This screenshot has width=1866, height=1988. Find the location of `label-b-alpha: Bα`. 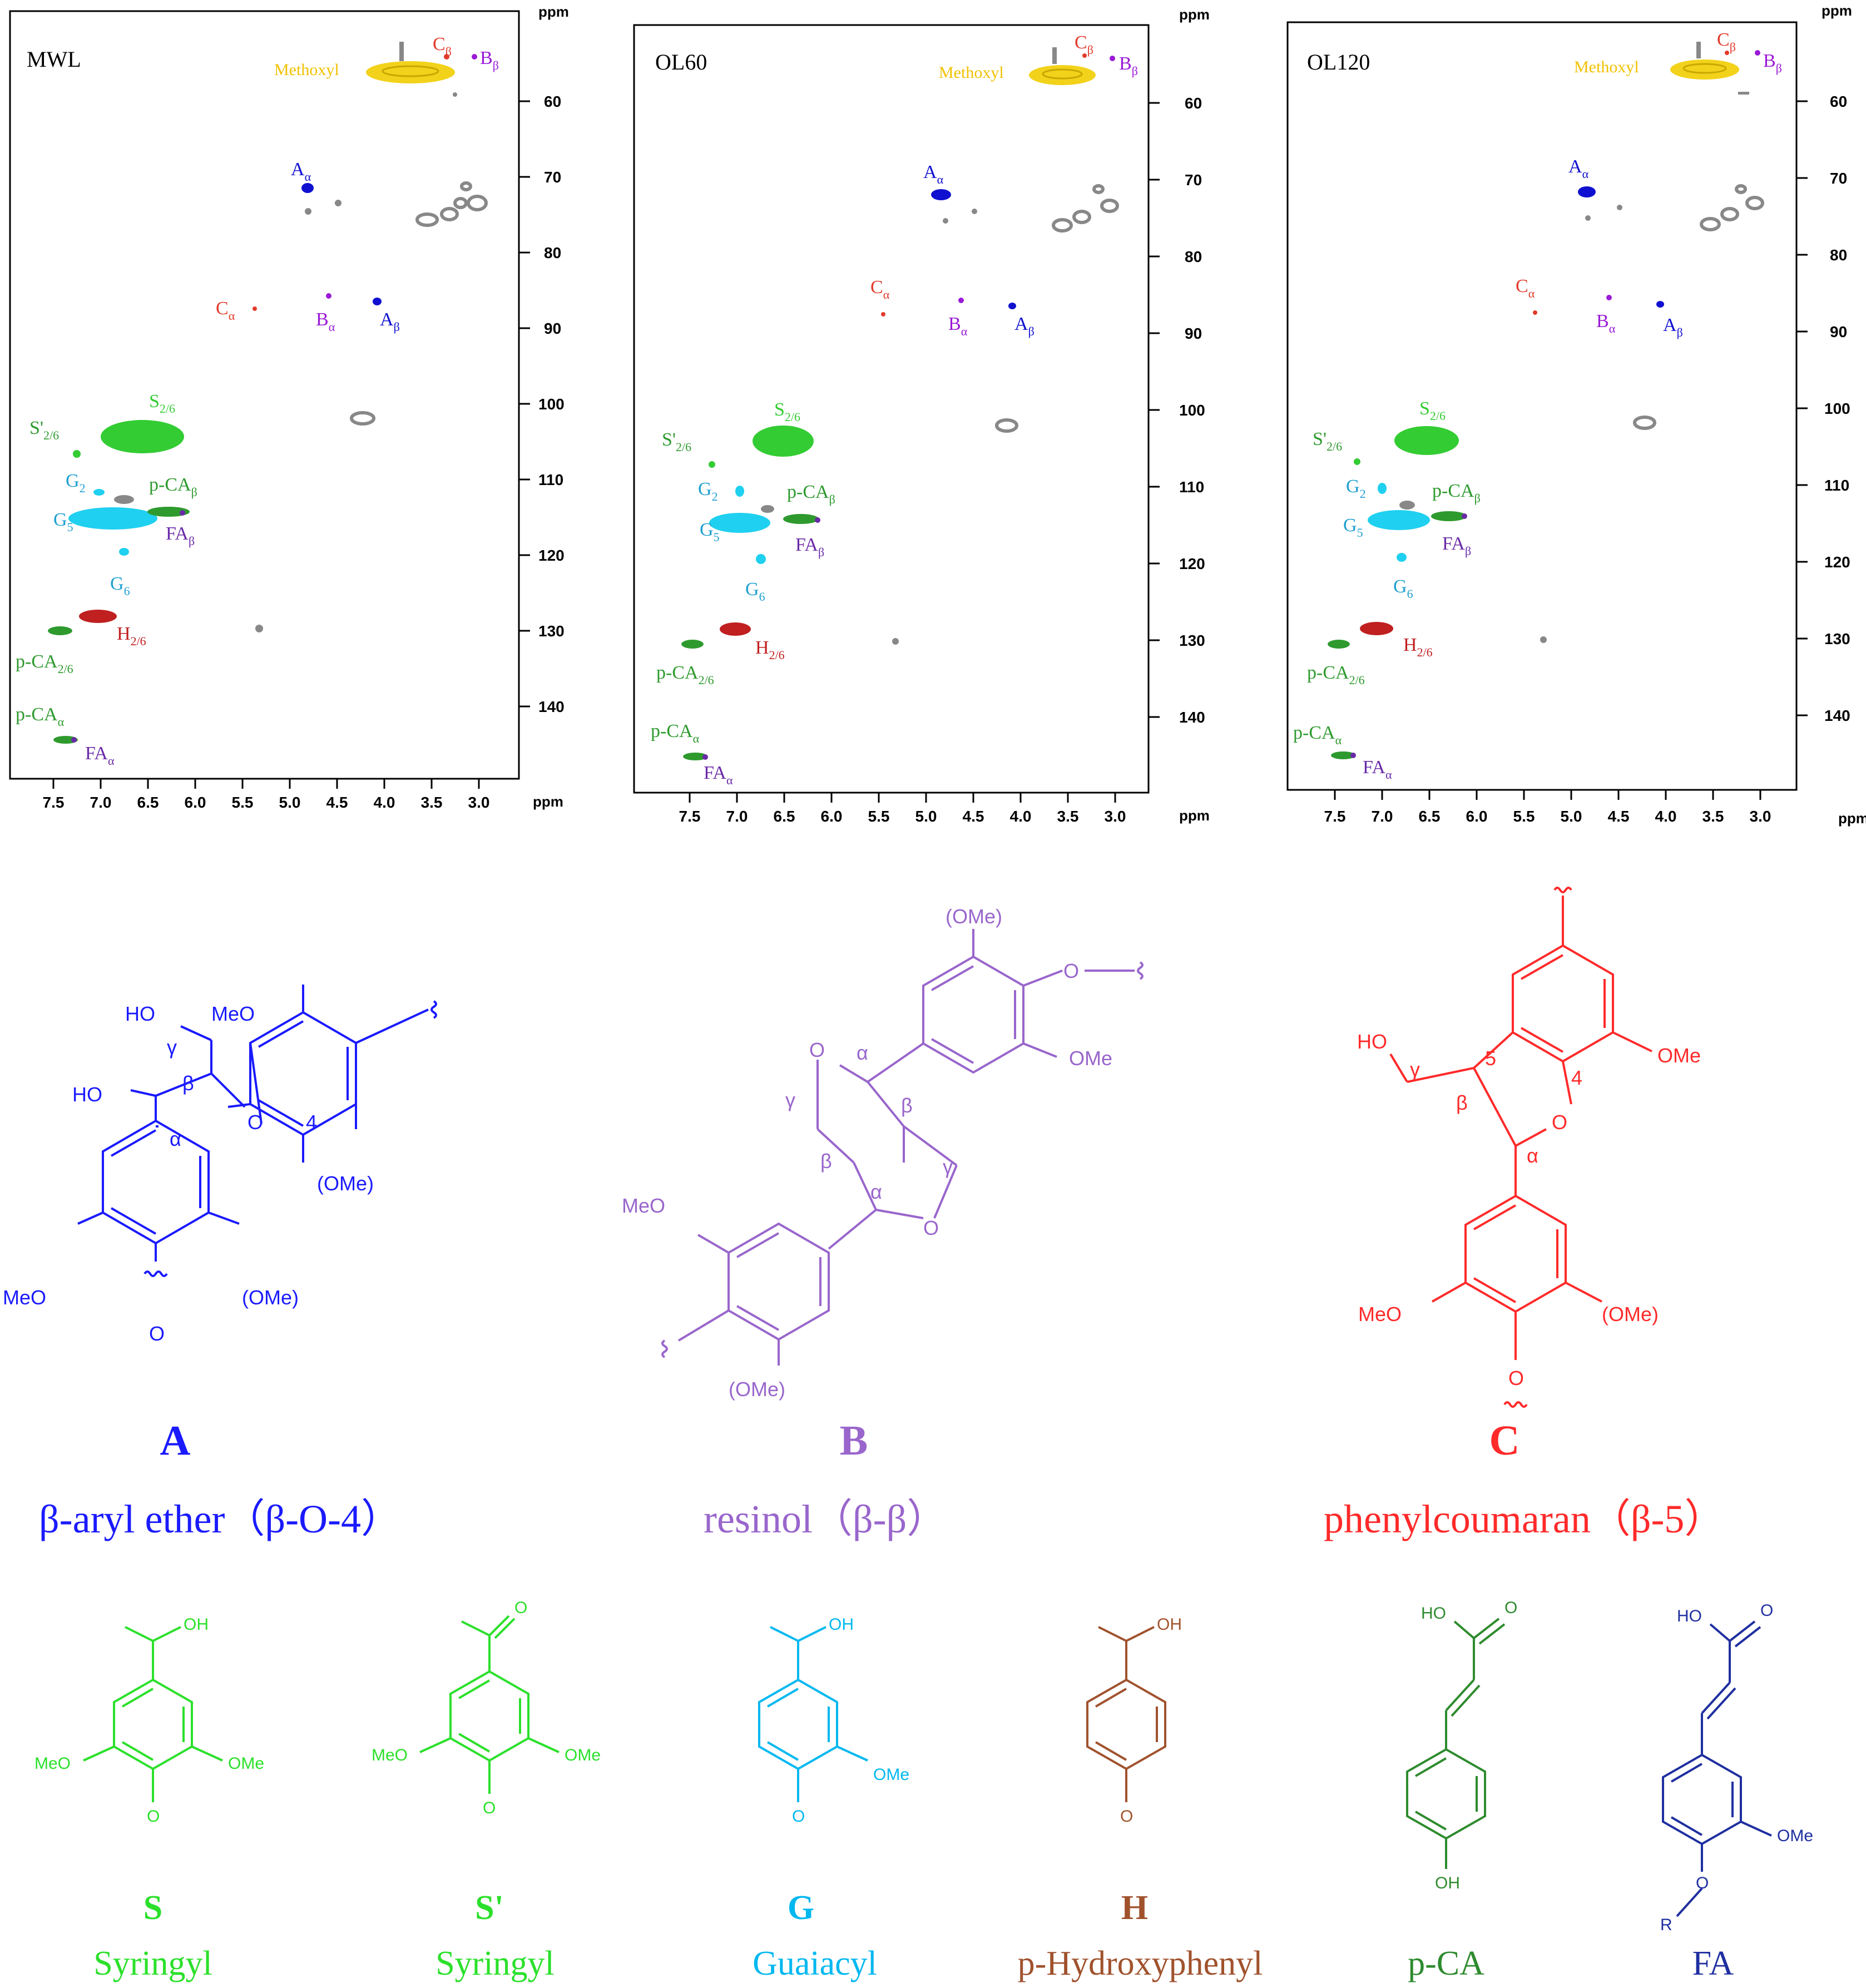

label-b-alpha: Bα is located at coordinates (958, 326).